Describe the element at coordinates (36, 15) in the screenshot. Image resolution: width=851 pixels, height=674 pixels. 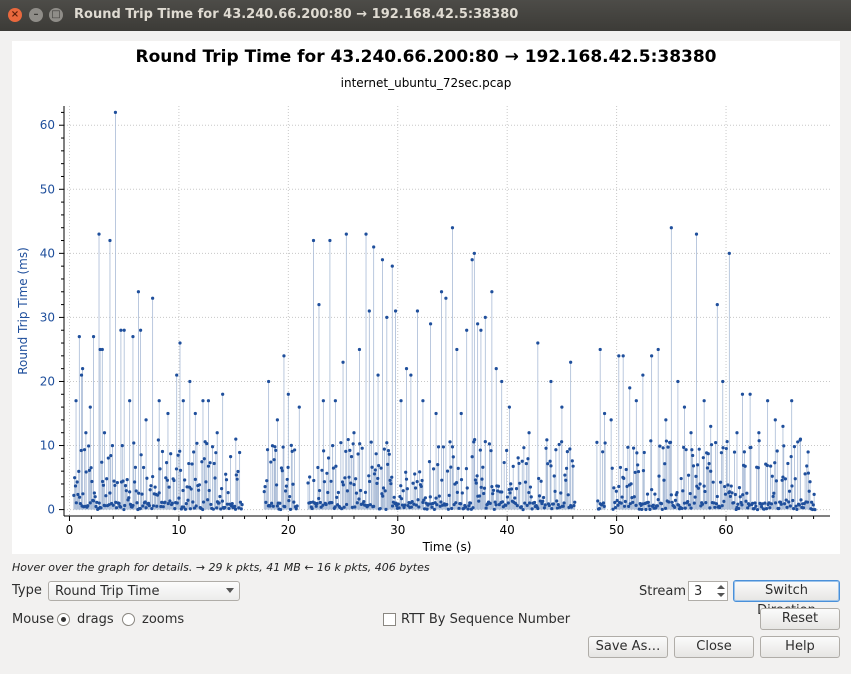
I see `minimize-window-icon: –` at that location.